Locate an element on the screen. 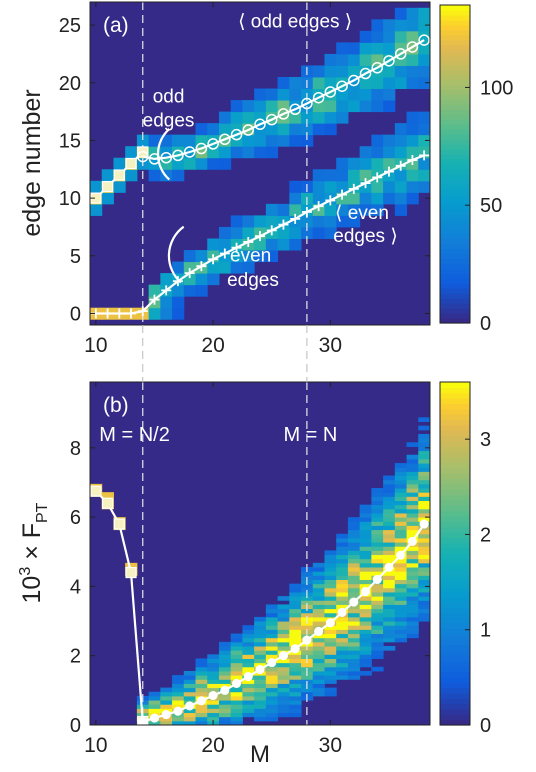  panel-b-label: (b) is located at coordinates (116, 405).